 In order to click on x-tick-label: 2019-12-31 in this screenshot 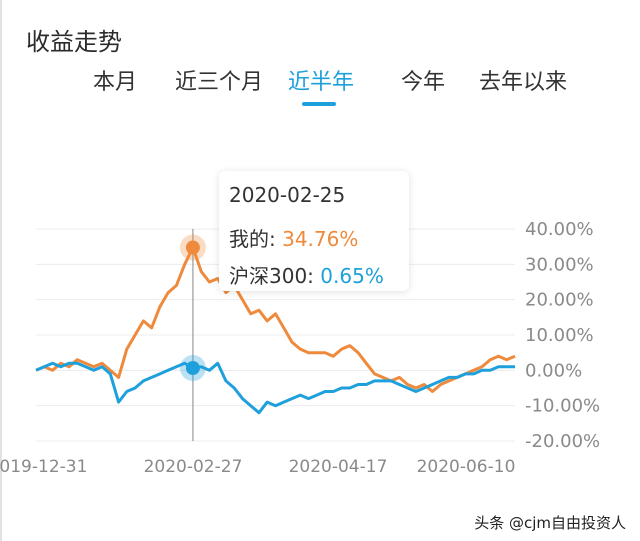, I will do `click(43, 467)`.